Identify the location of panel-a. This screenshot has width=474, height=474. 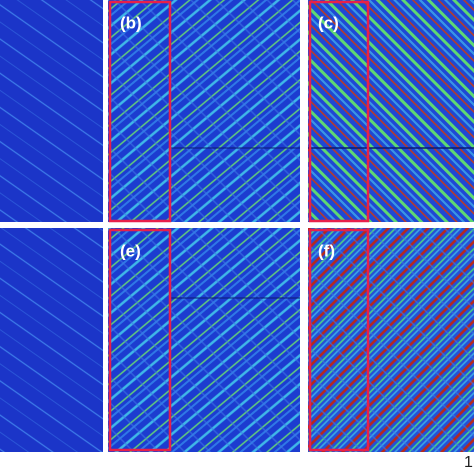
(51, 111).